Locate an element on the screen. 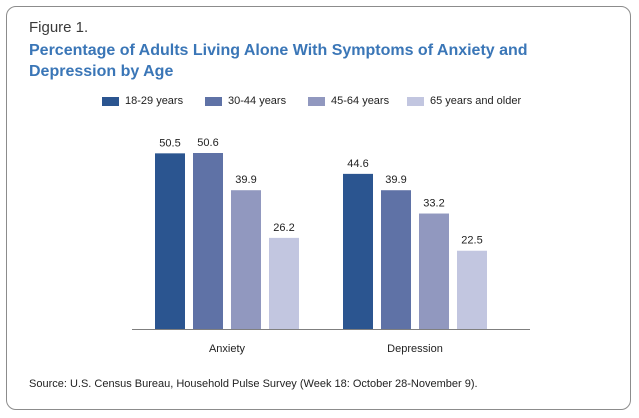 This screenshot has width=639, height=418. data-label: 50.6 is located at coordinates (207, 143).